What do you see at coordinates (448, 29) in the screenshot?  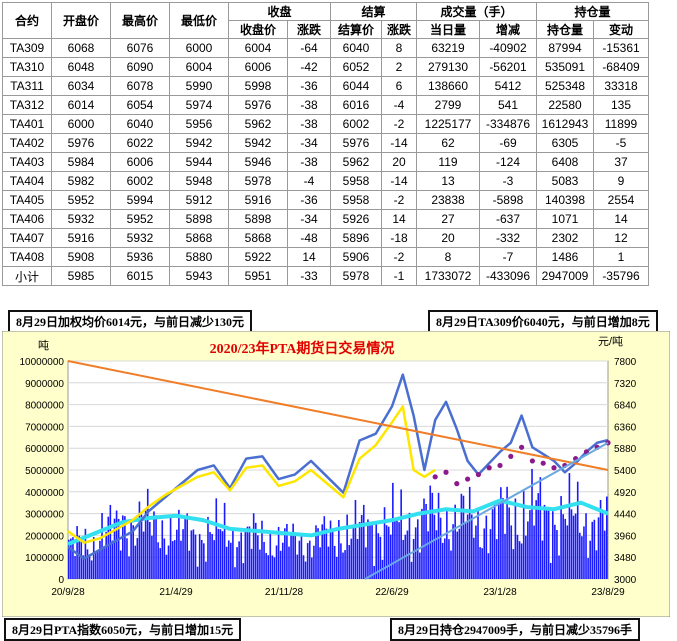 I see `header-vol-today: 当日量` at bounding box center [448, 29].